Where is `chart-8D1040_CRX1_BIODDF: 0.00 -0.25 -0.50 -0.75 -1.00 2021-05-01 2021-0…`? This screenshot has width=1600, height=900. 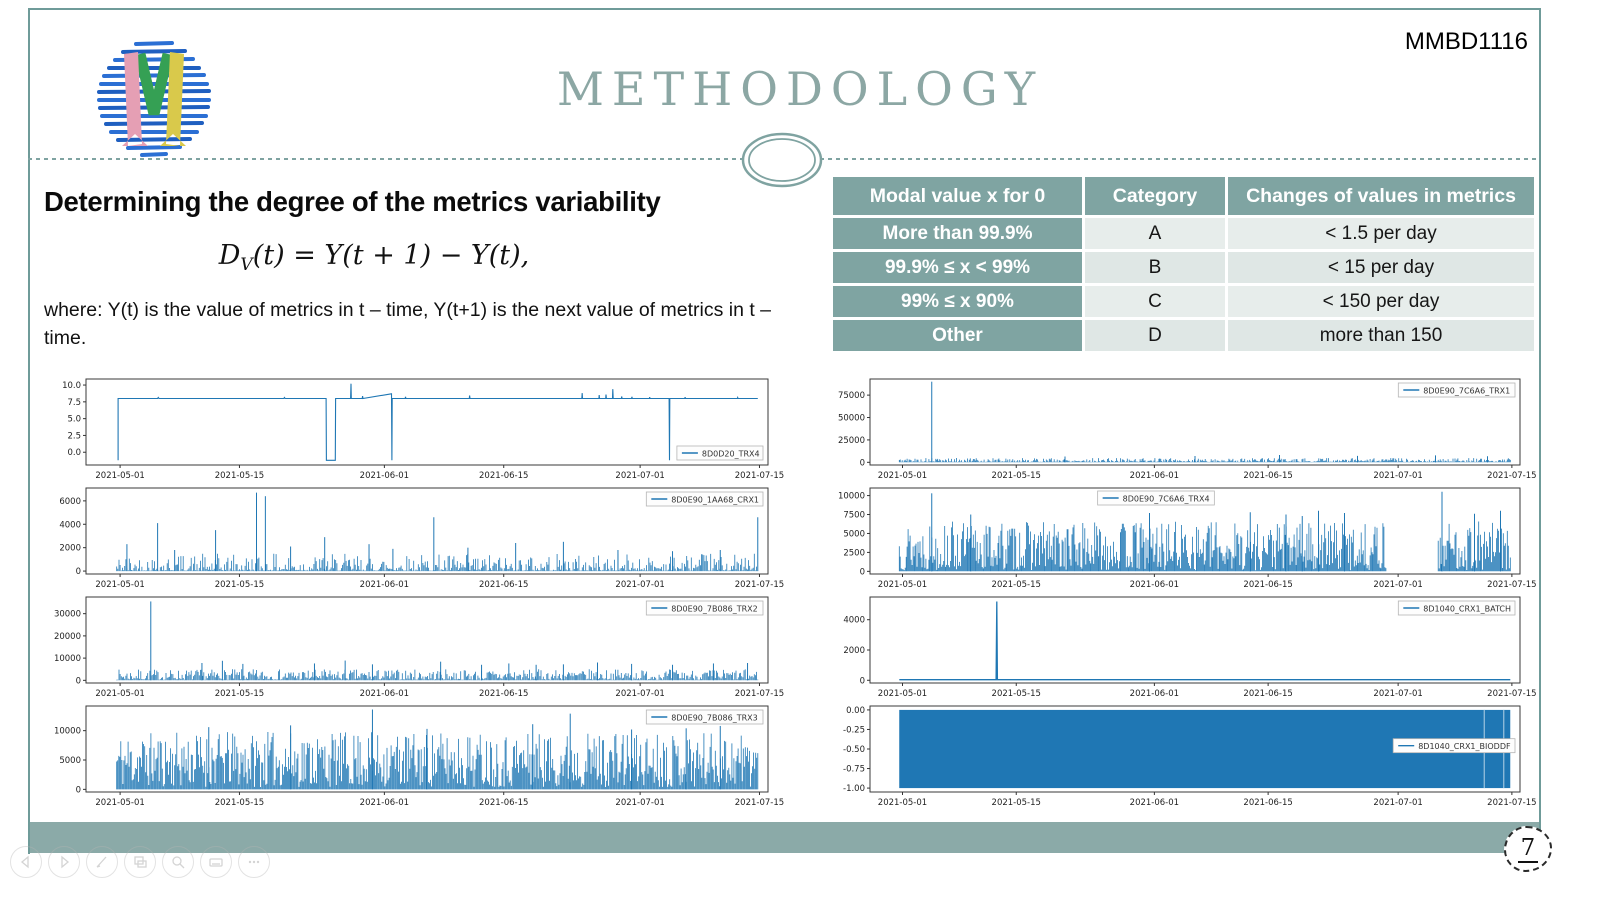 chart-8D1040_CRX1_BIODDF: 0.00 -0.25 -0.50 -0.75 -1.00 2021-05-01 2021-0… is located at coordinates (1184, 756).